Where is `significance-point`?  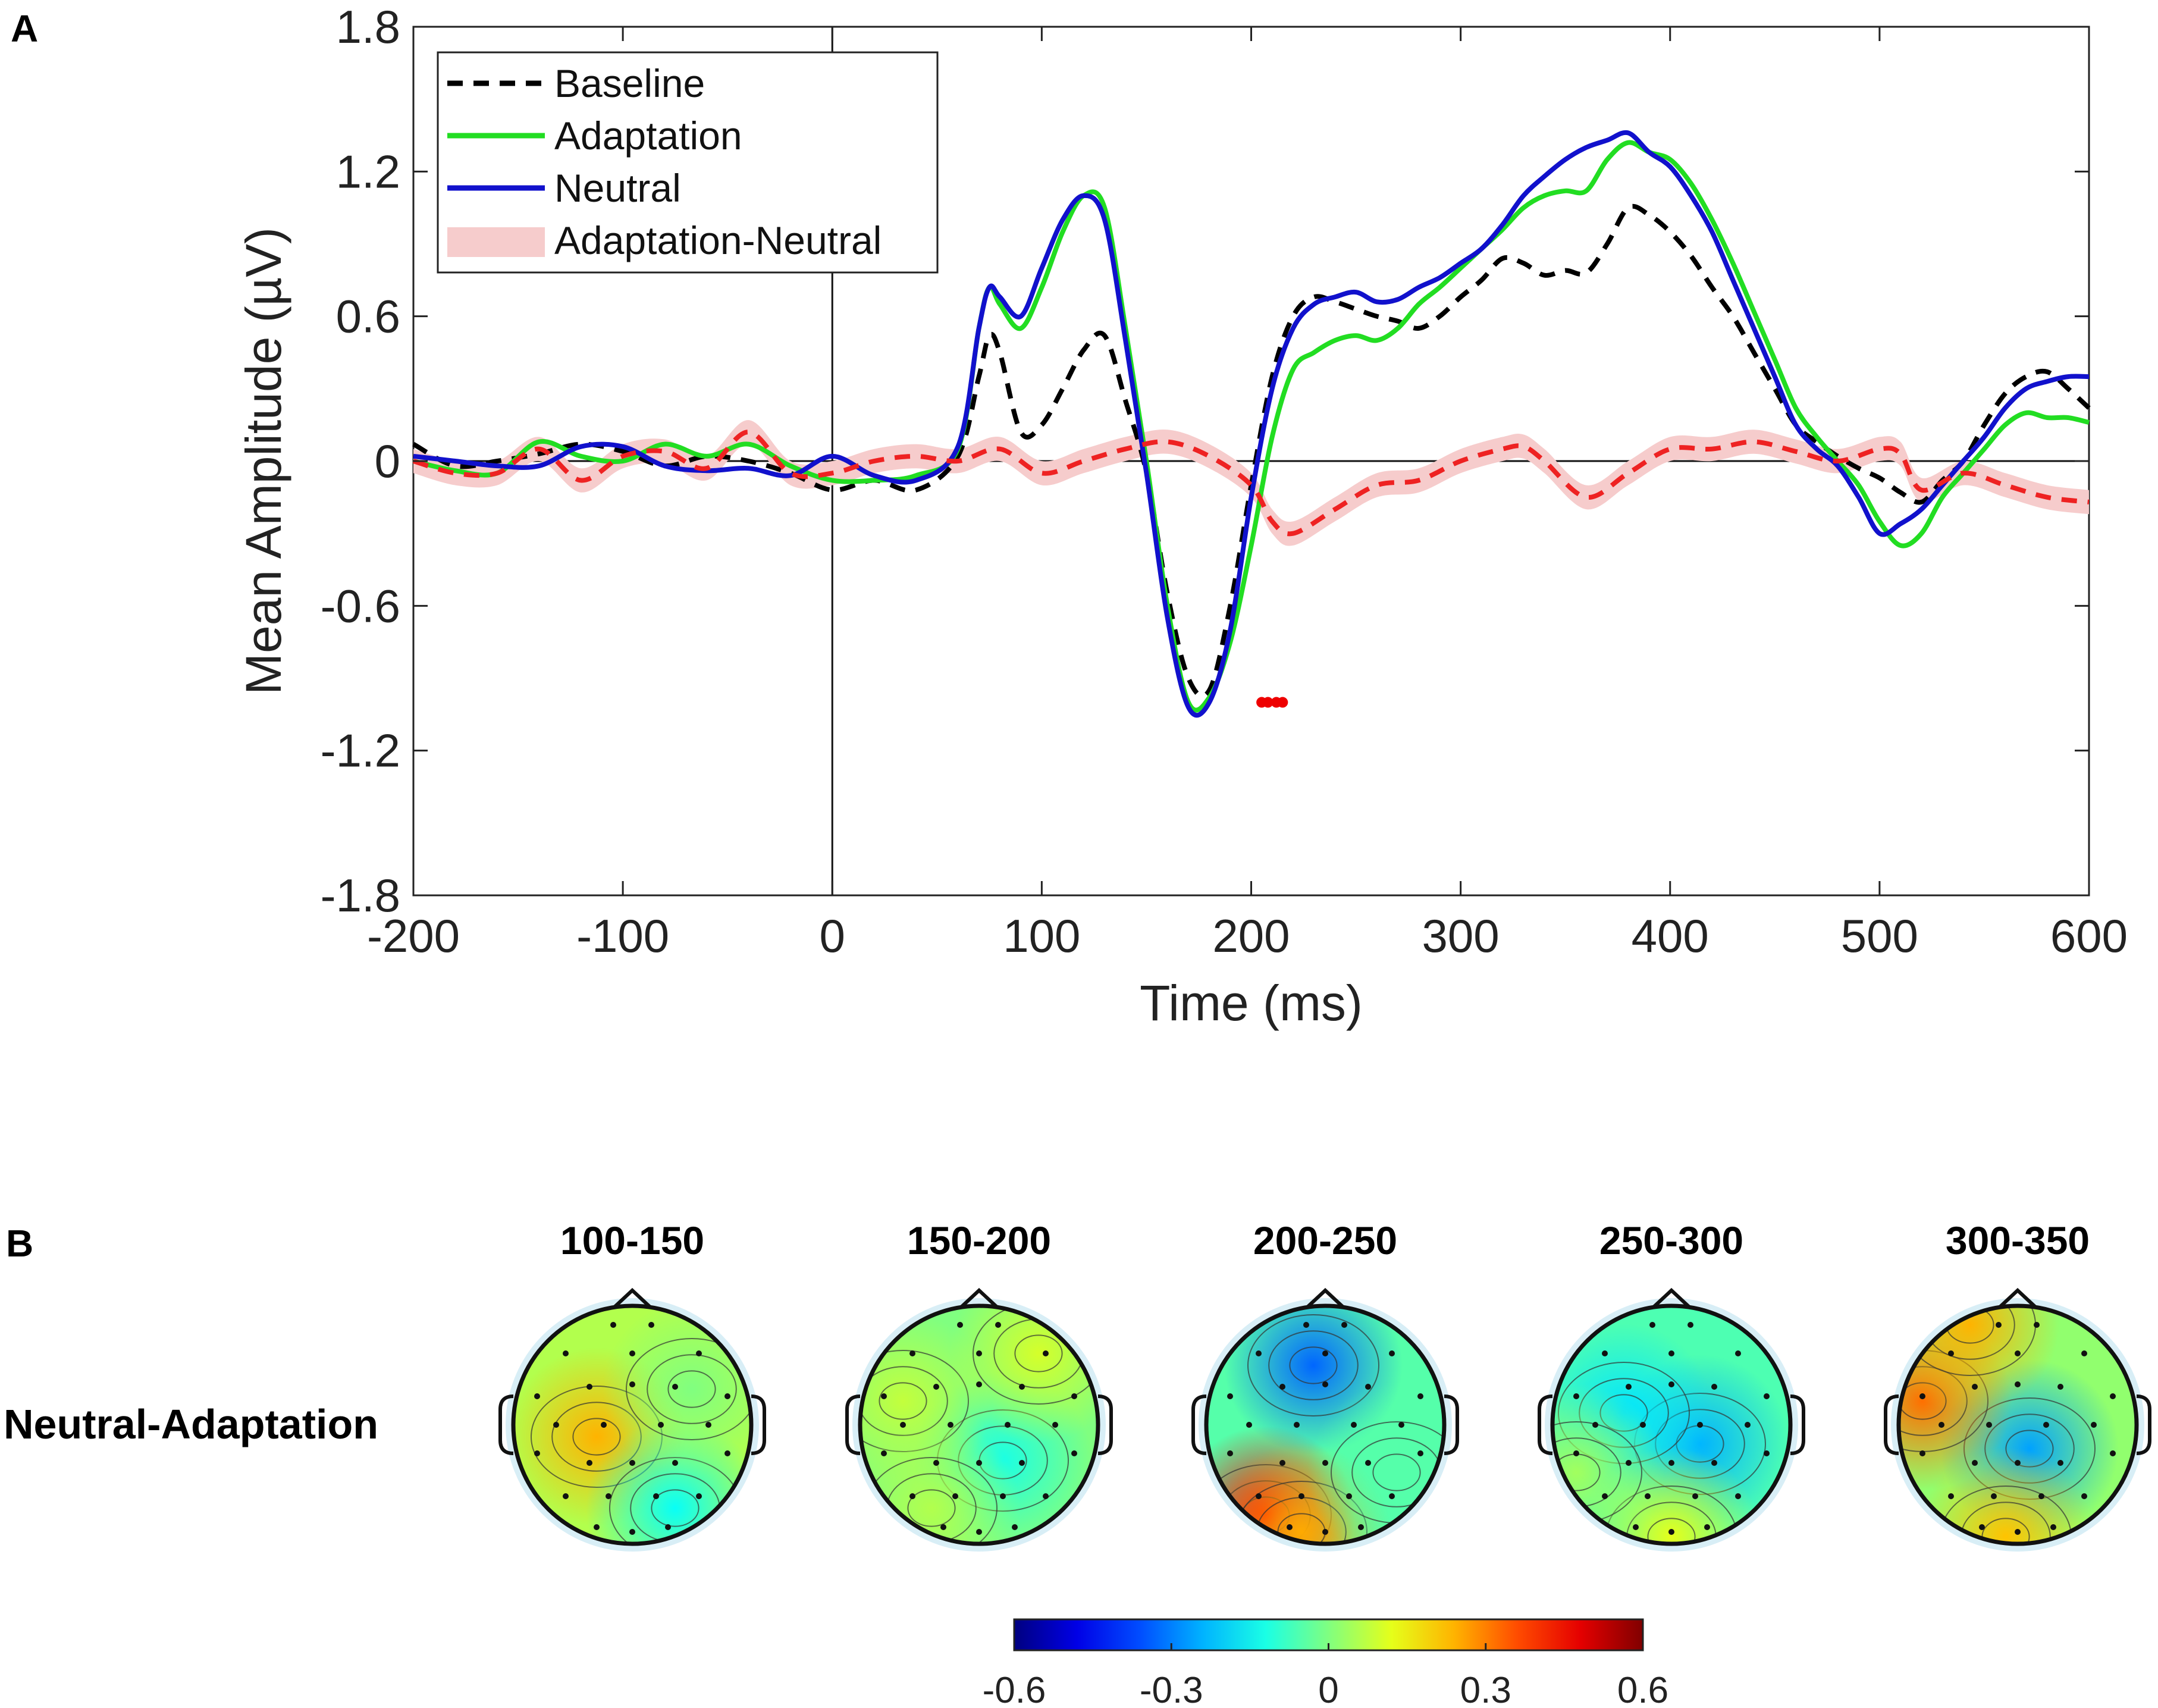
significance-point is located at coordinates (1268, 702).